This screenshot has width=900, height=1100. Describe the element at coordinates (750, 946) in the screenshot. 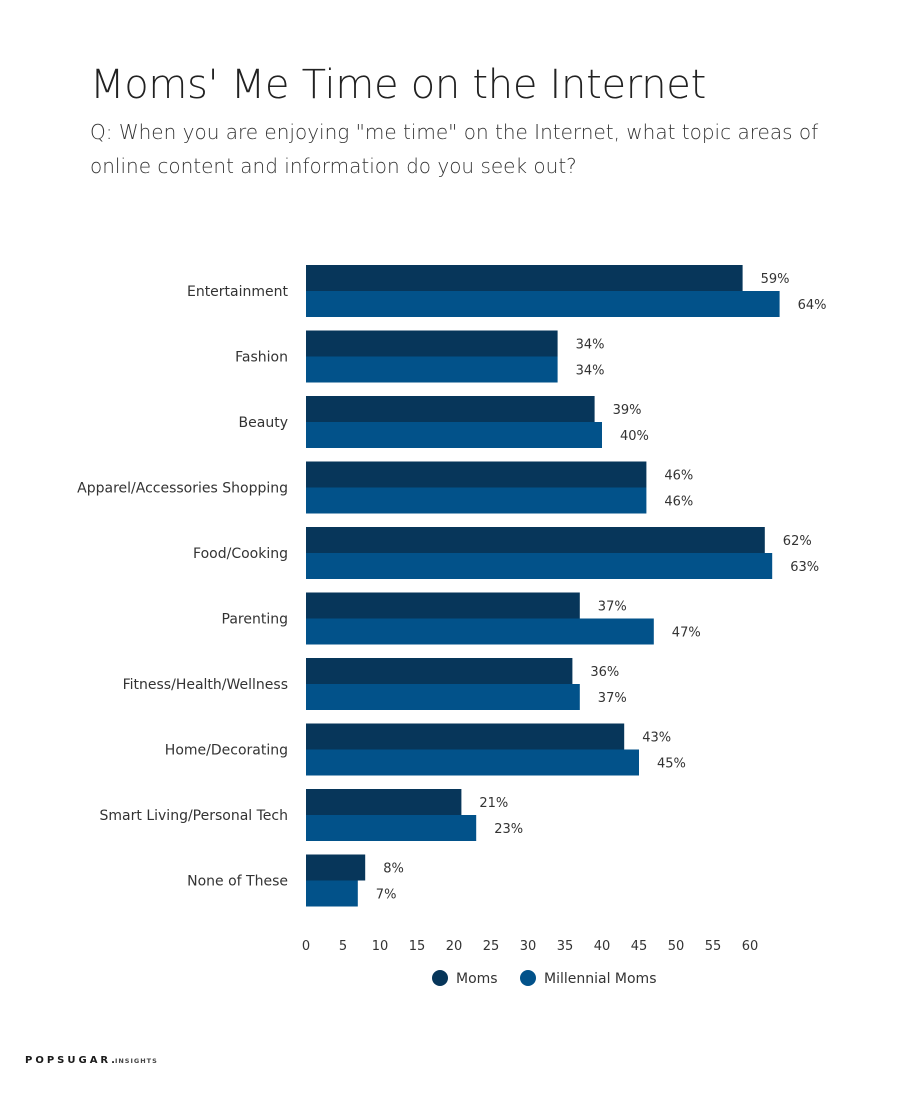

I see `x-tick-label: 60` at that location.